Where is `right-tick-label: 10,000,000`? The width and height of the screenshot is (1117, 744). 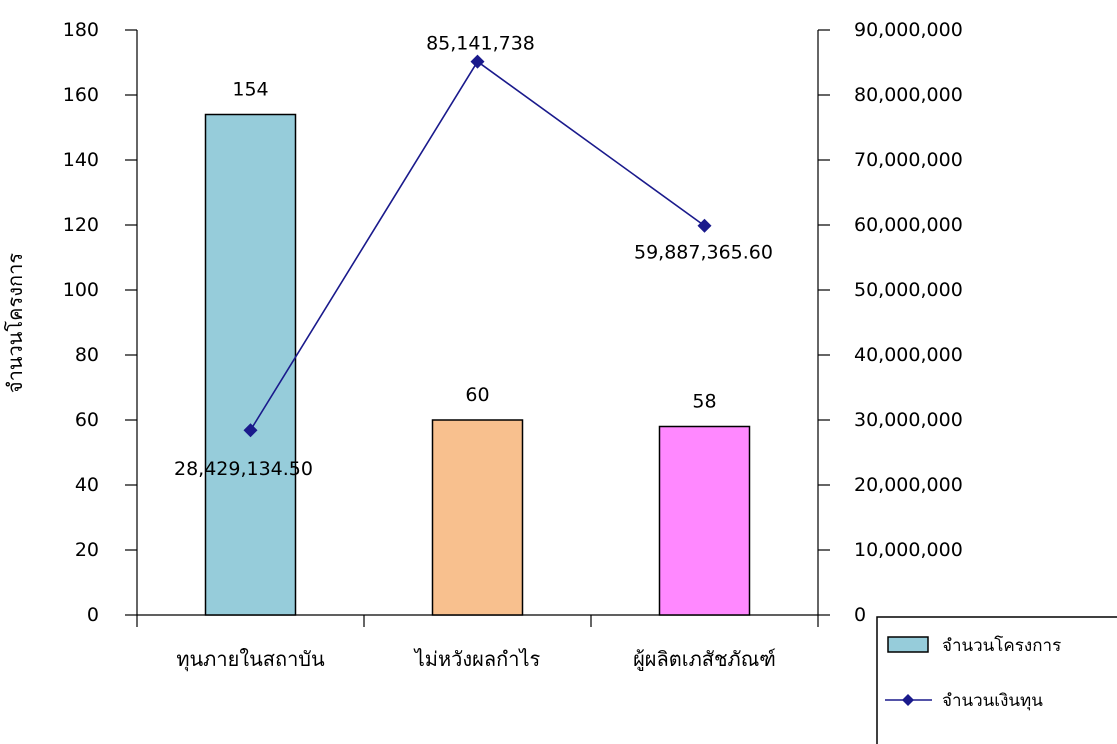 right-tick-label: 10,000,000 is located at coordinates (908, 550).